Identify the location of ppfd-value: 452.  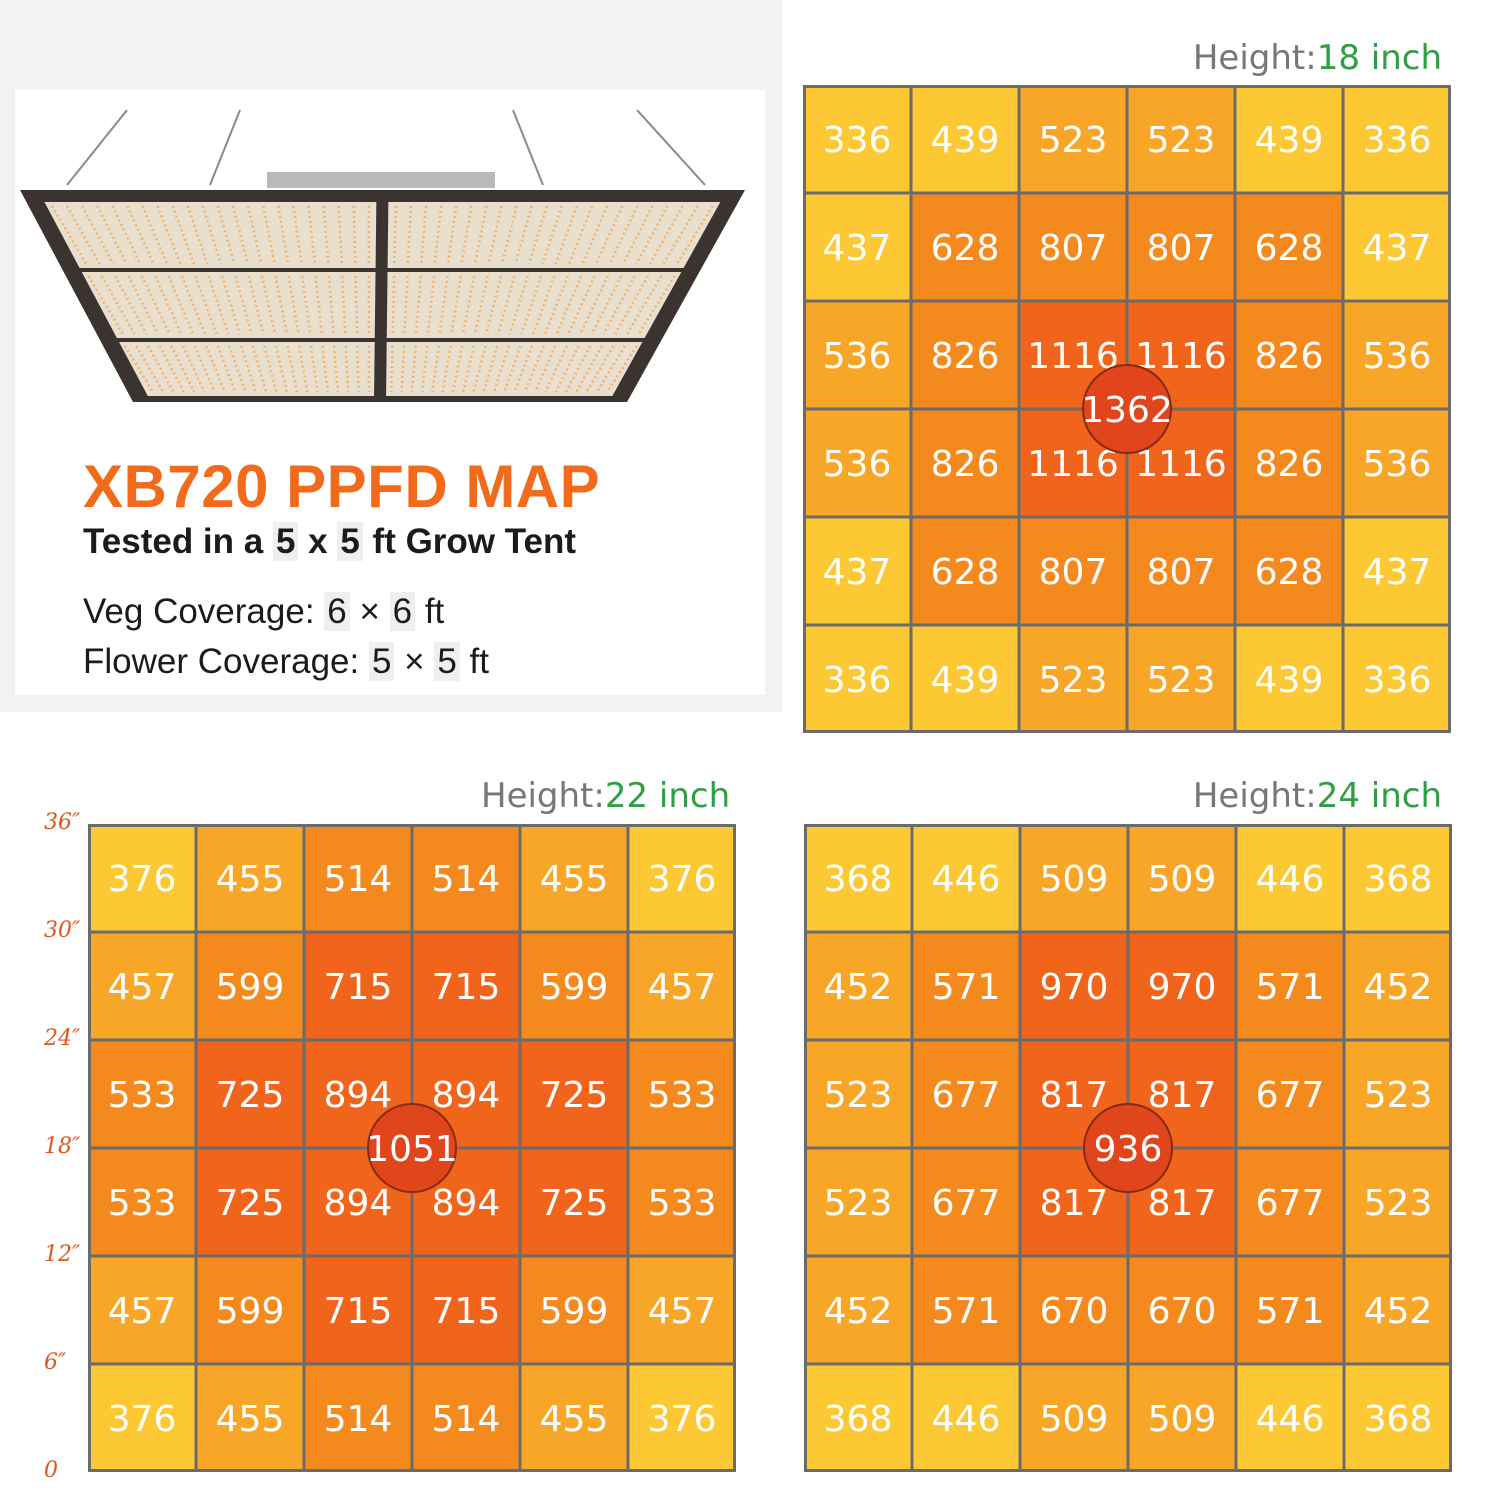
(1398, 987).